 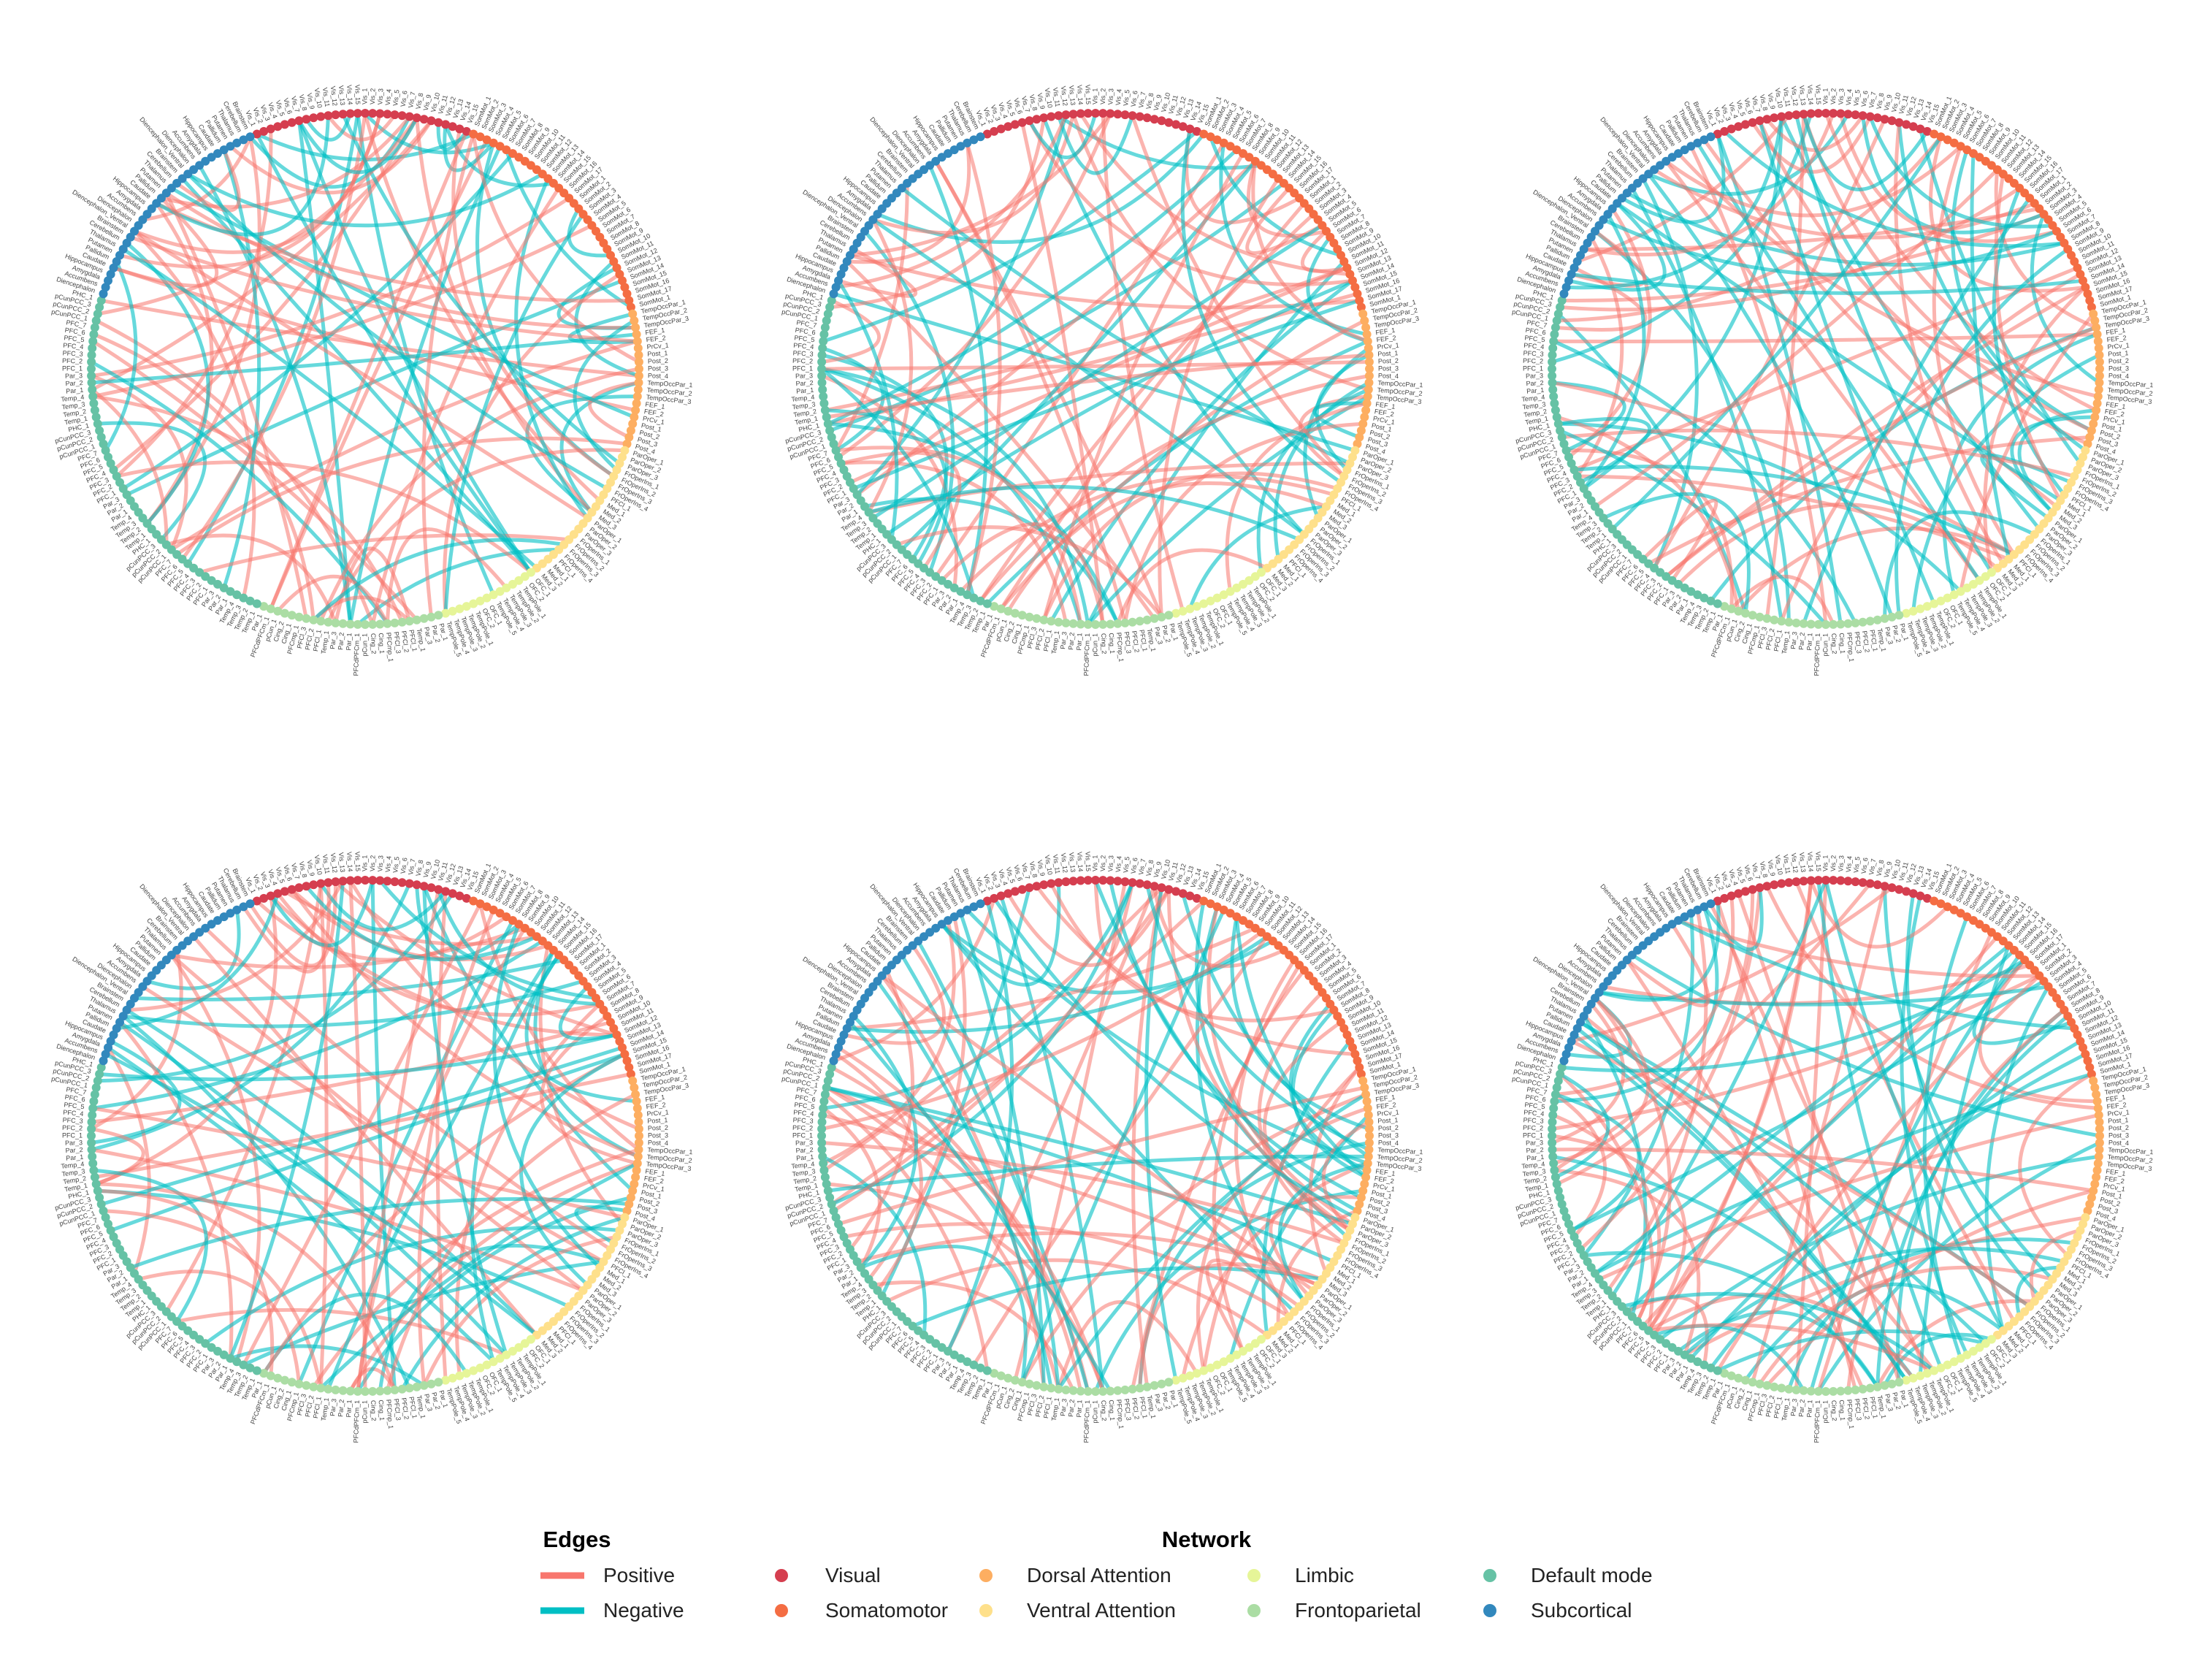 What do you see at coordinates (1534, 1143) in the screenshot?
I see `node-label: Par_3` at bounding box center [1534, 1143].